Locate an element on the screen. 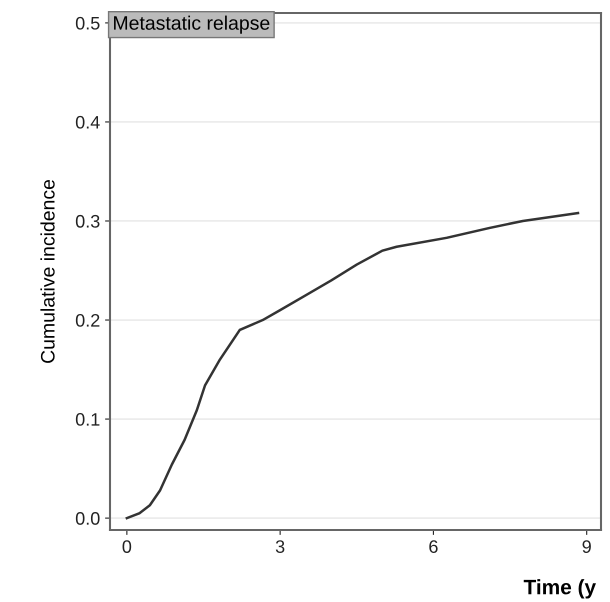 This screenshot has width=610, height=602. x-axis-title: Time (y is located at coordinates (560, 589).